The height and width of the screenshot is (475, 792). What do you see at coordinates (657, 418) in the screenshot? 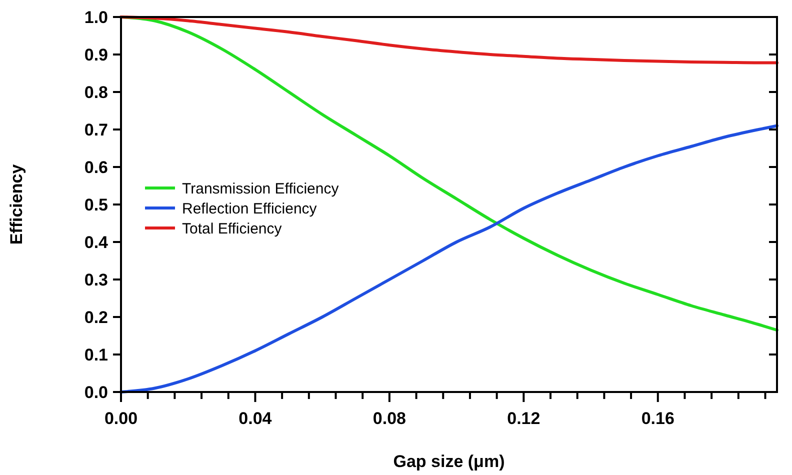
I see `x-tick-label: 0.16` at bounding box center [657, 418].